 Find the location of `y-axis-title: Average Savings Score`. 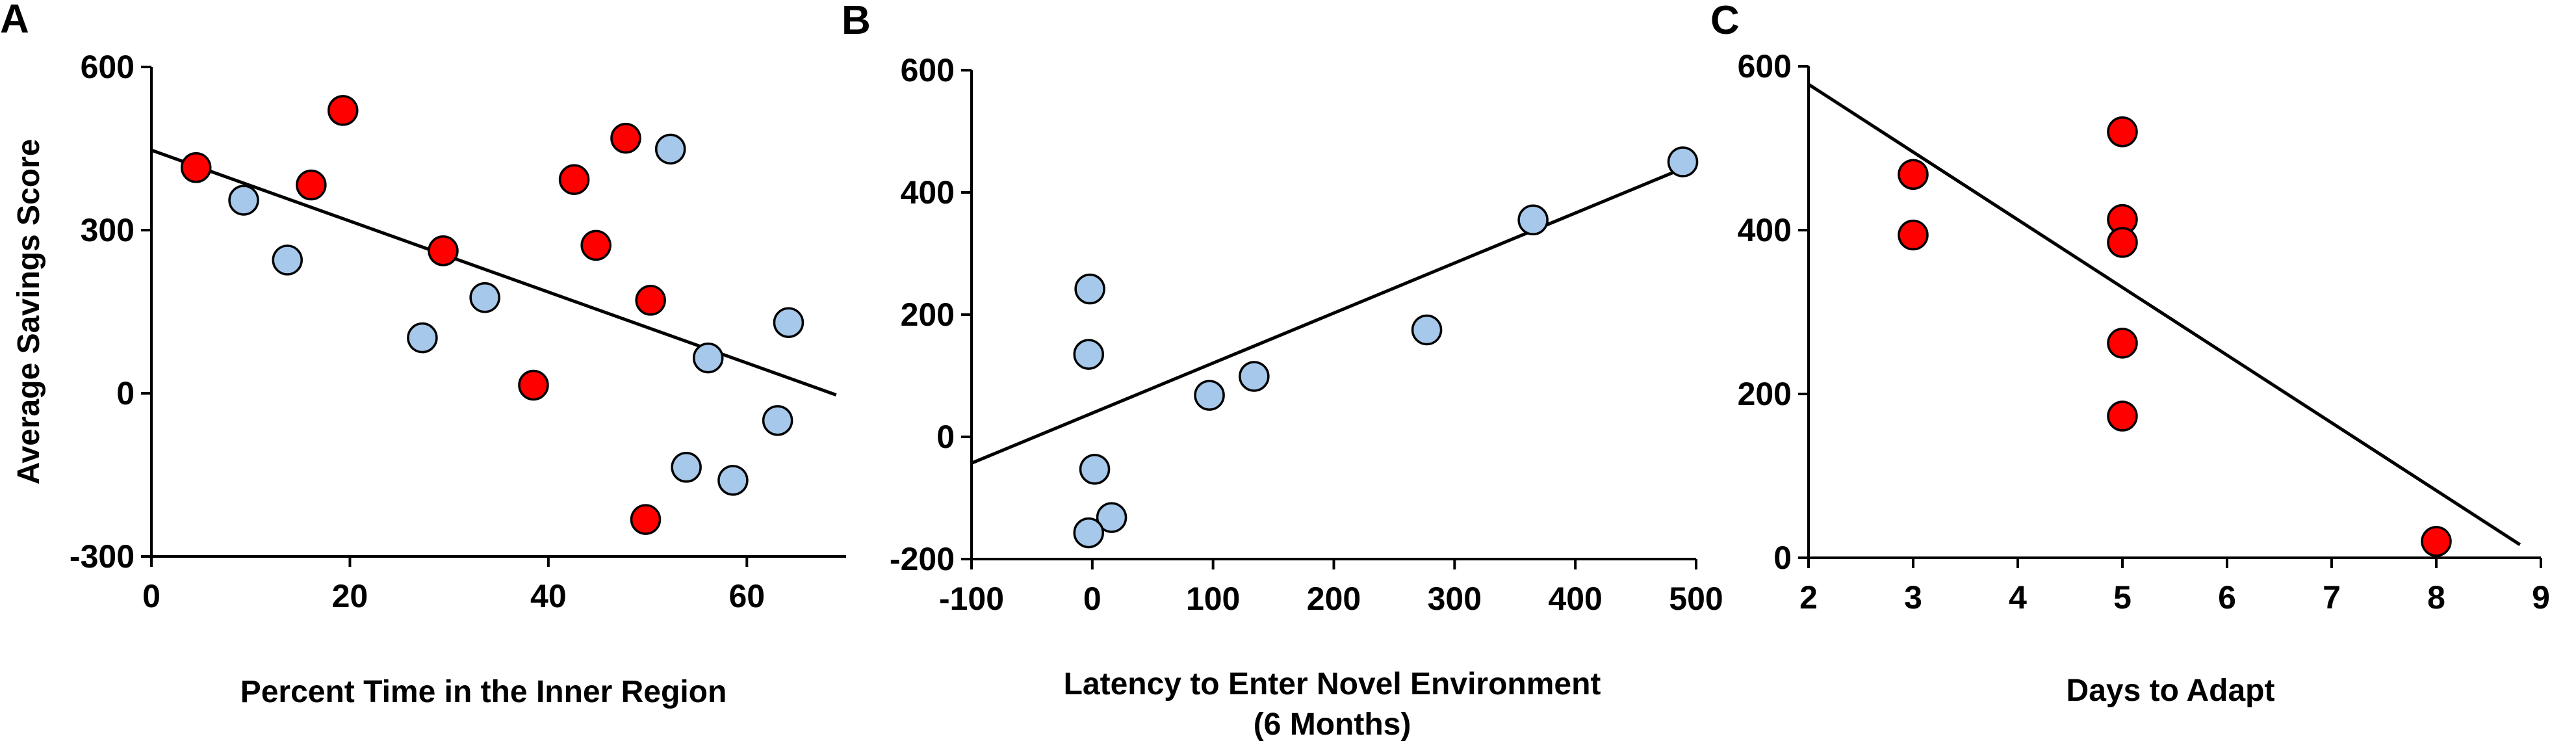

y-axis-title: Average Savings Score is located at coordinates (29, 312).